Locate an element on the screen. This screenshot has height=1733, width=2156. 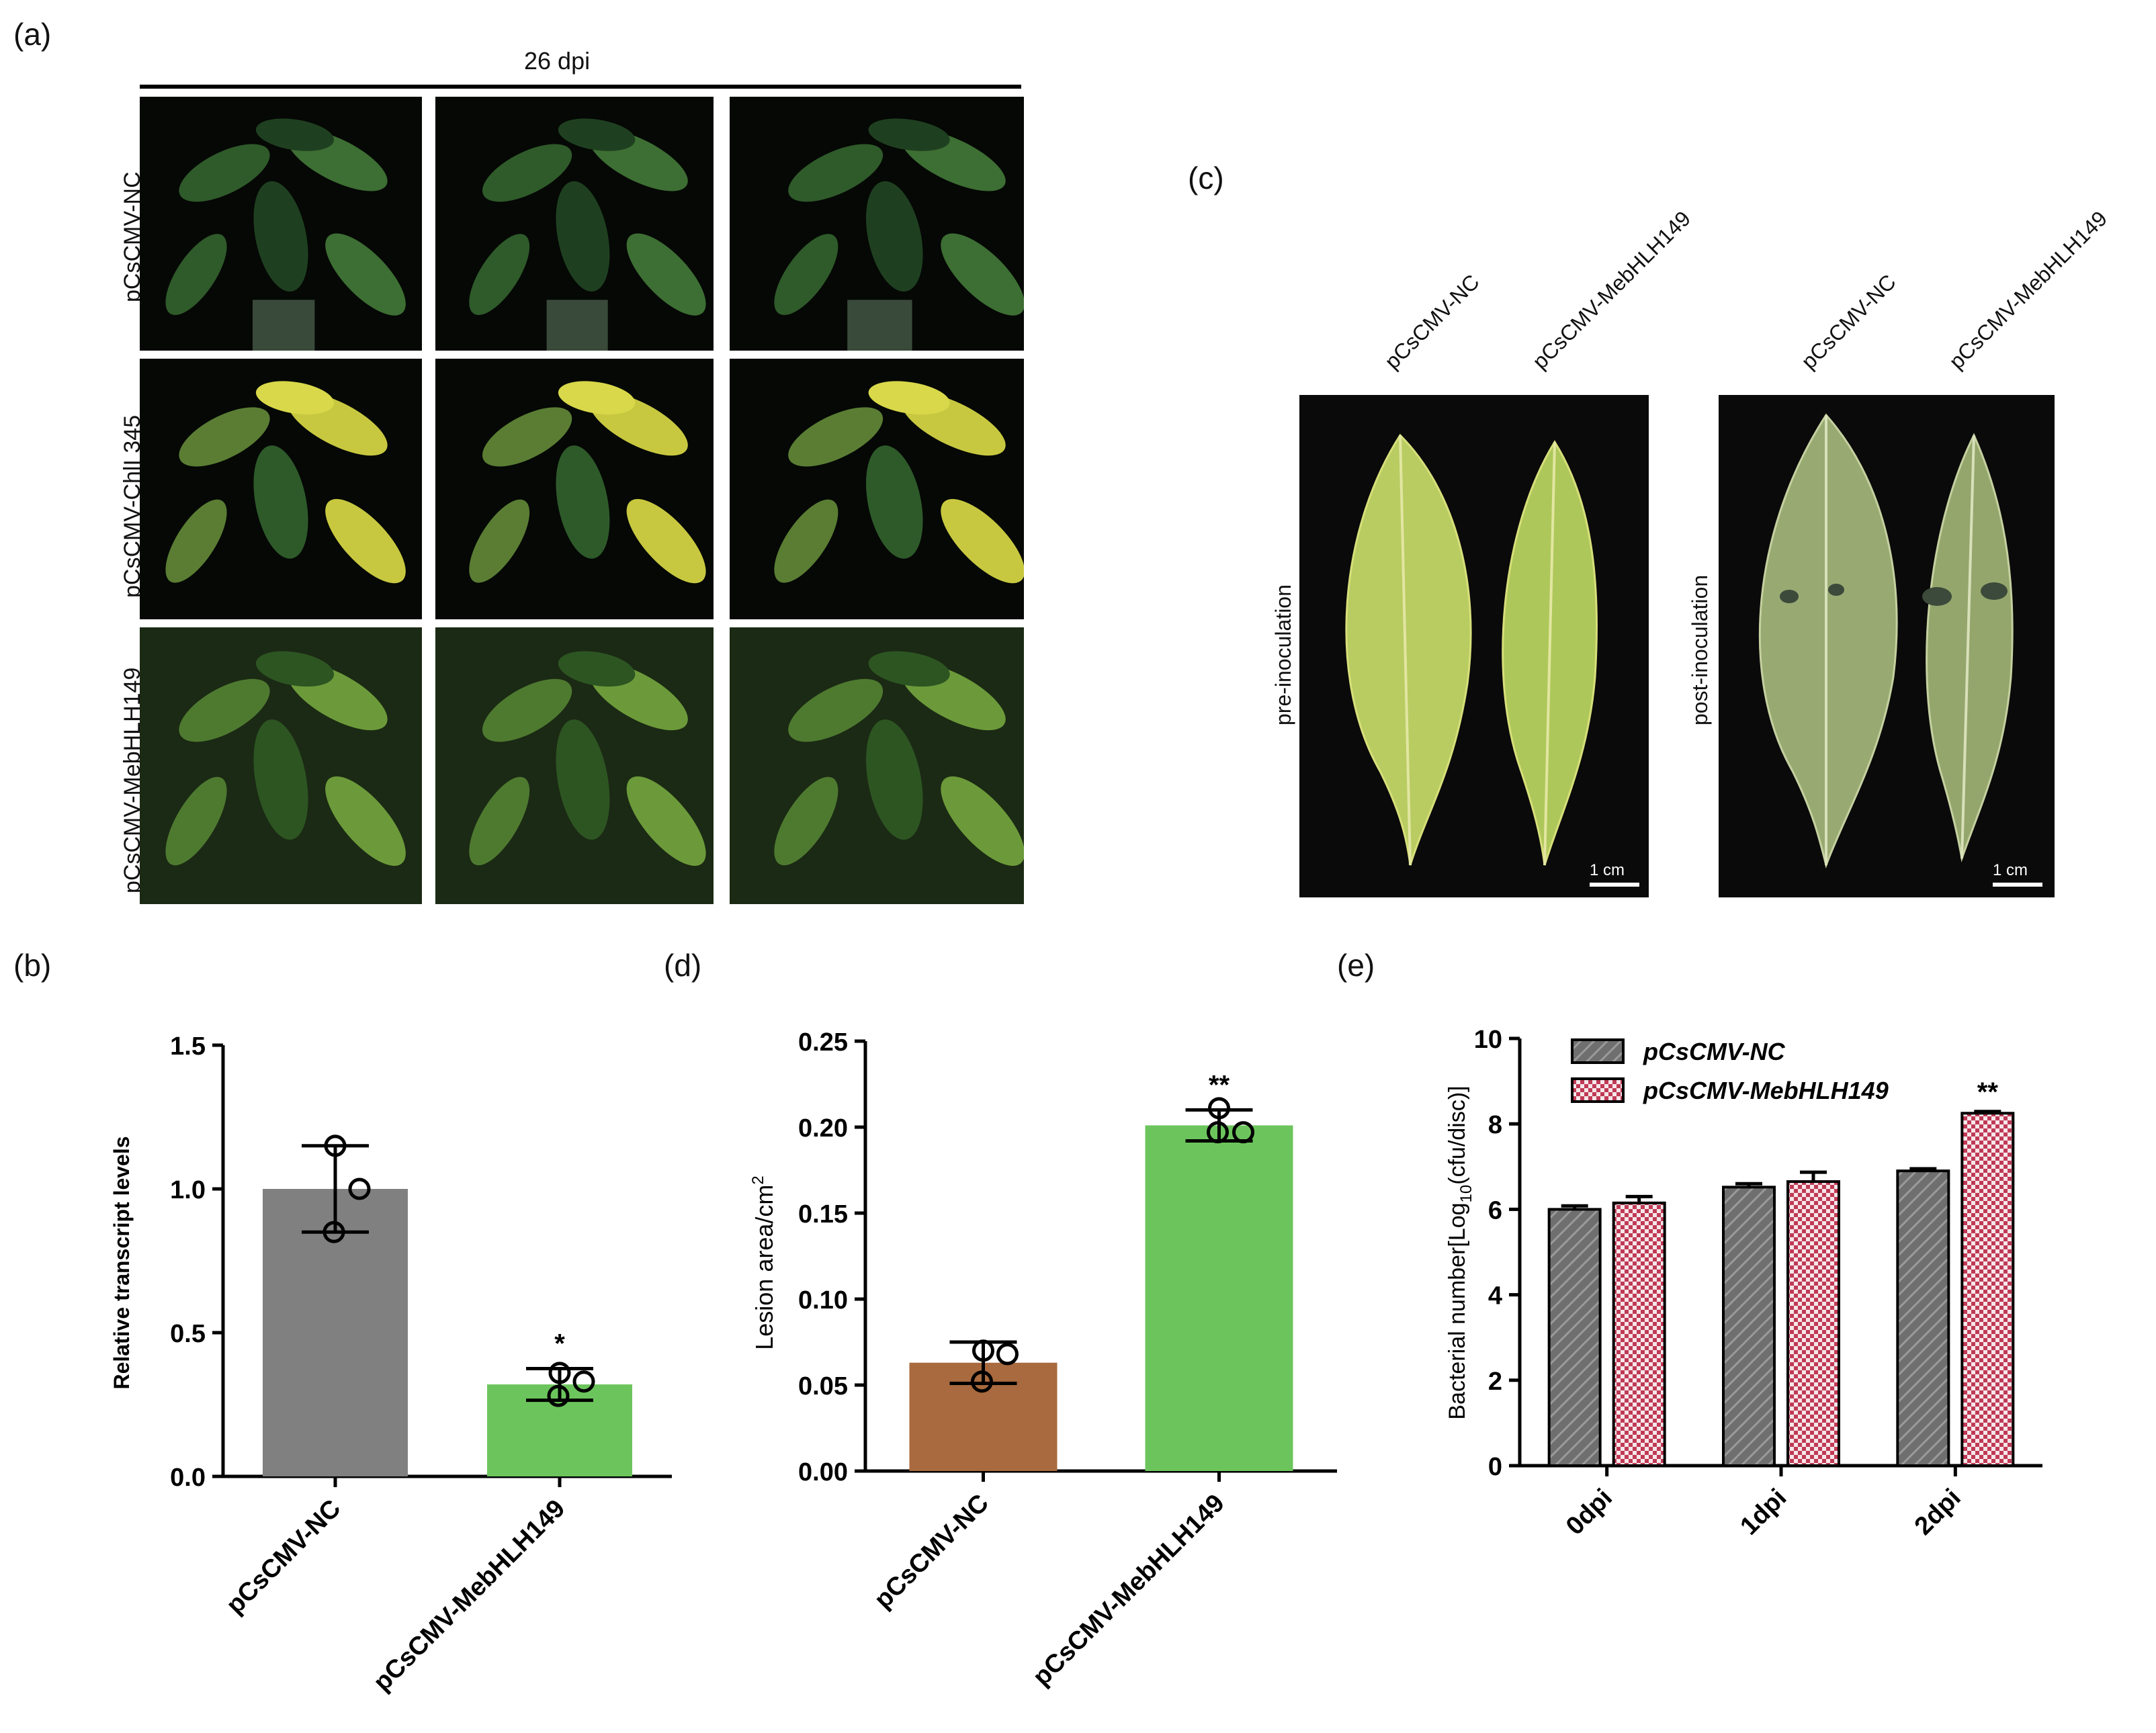
time-label: 26 dpi is located at coordinates (557, 61).